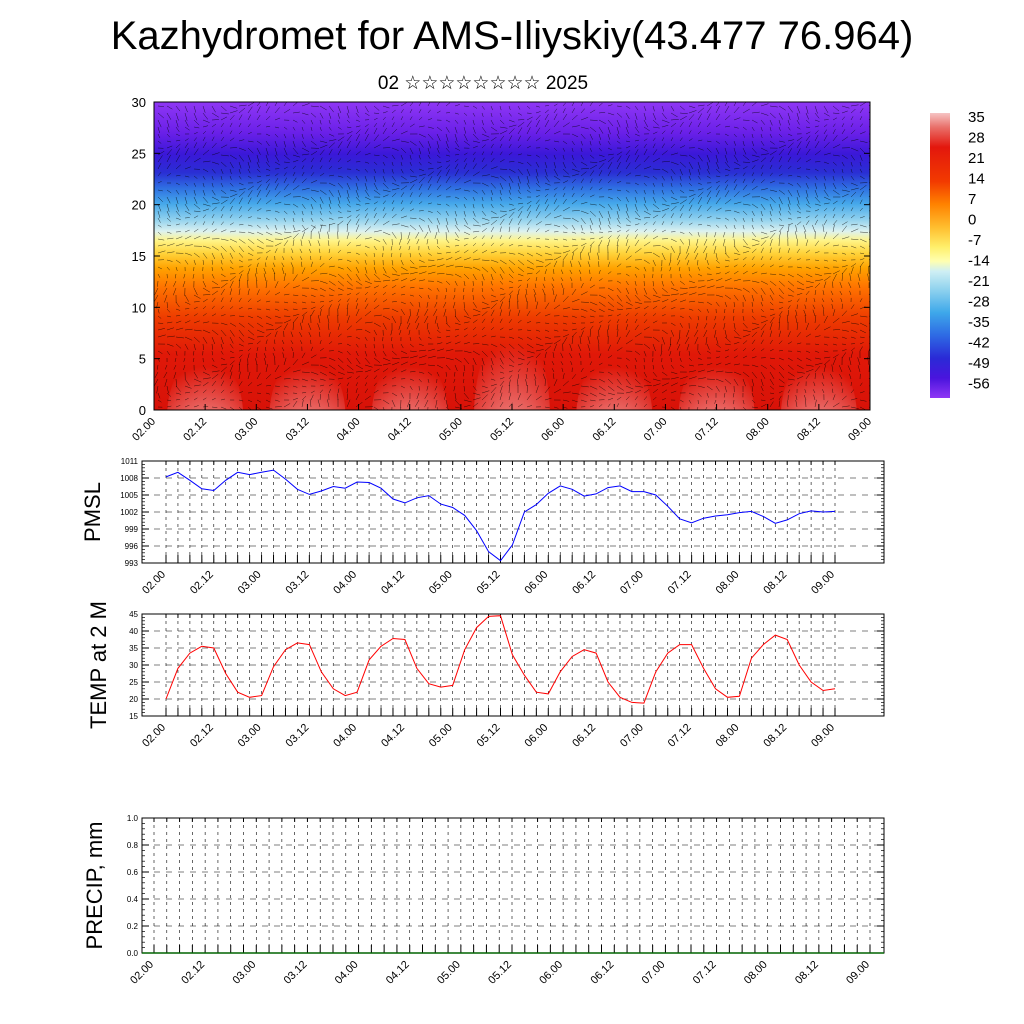 The image size is (1024, 1024). I want to click on colorbar-label: 28, so click(976, 138).